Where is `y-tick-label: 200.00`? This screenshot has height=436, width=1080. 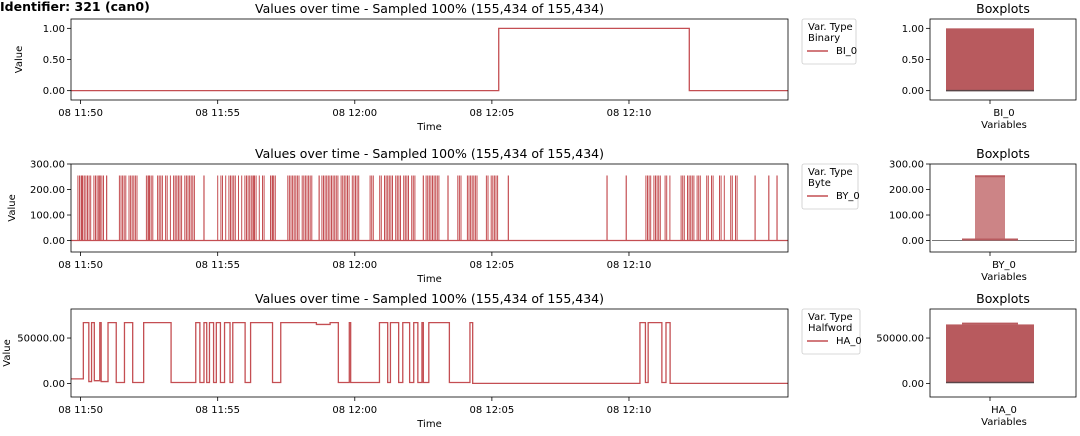
y-tick-label: 200.00 is located at coordinates (47, 190).